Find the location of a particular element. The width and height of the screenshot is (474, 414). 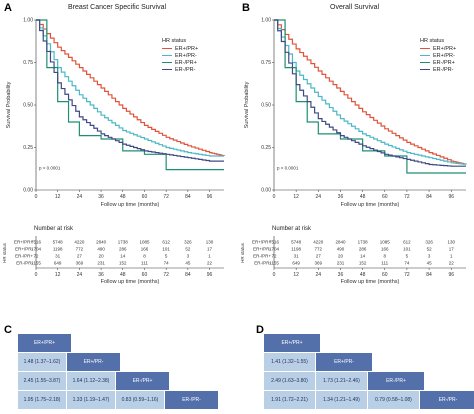

matrix-group-header: ER-/PR- is located at coordinates (191, 400).